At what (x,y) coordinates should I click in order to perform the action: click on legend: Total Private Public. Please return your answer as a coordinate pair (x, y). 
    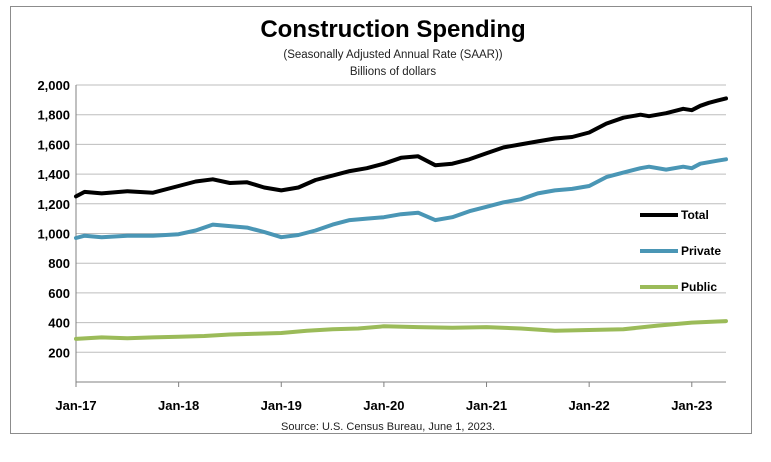
    Looking at the image, I should click on (680, 251).